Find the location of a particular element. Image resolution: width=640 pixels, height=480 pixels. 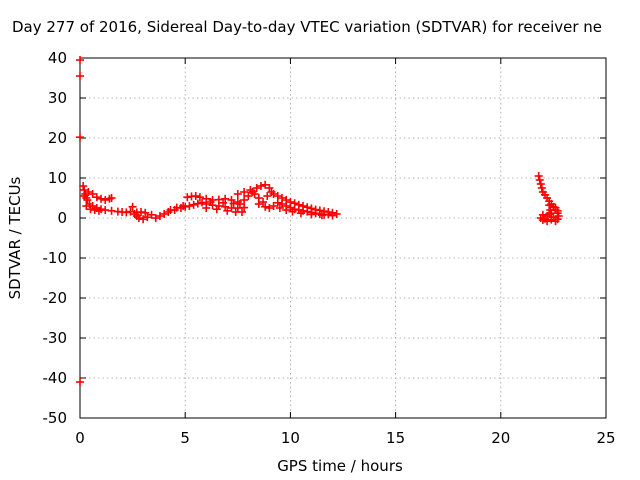

y-tick-label: 30 is located at coordinates (57, 98).